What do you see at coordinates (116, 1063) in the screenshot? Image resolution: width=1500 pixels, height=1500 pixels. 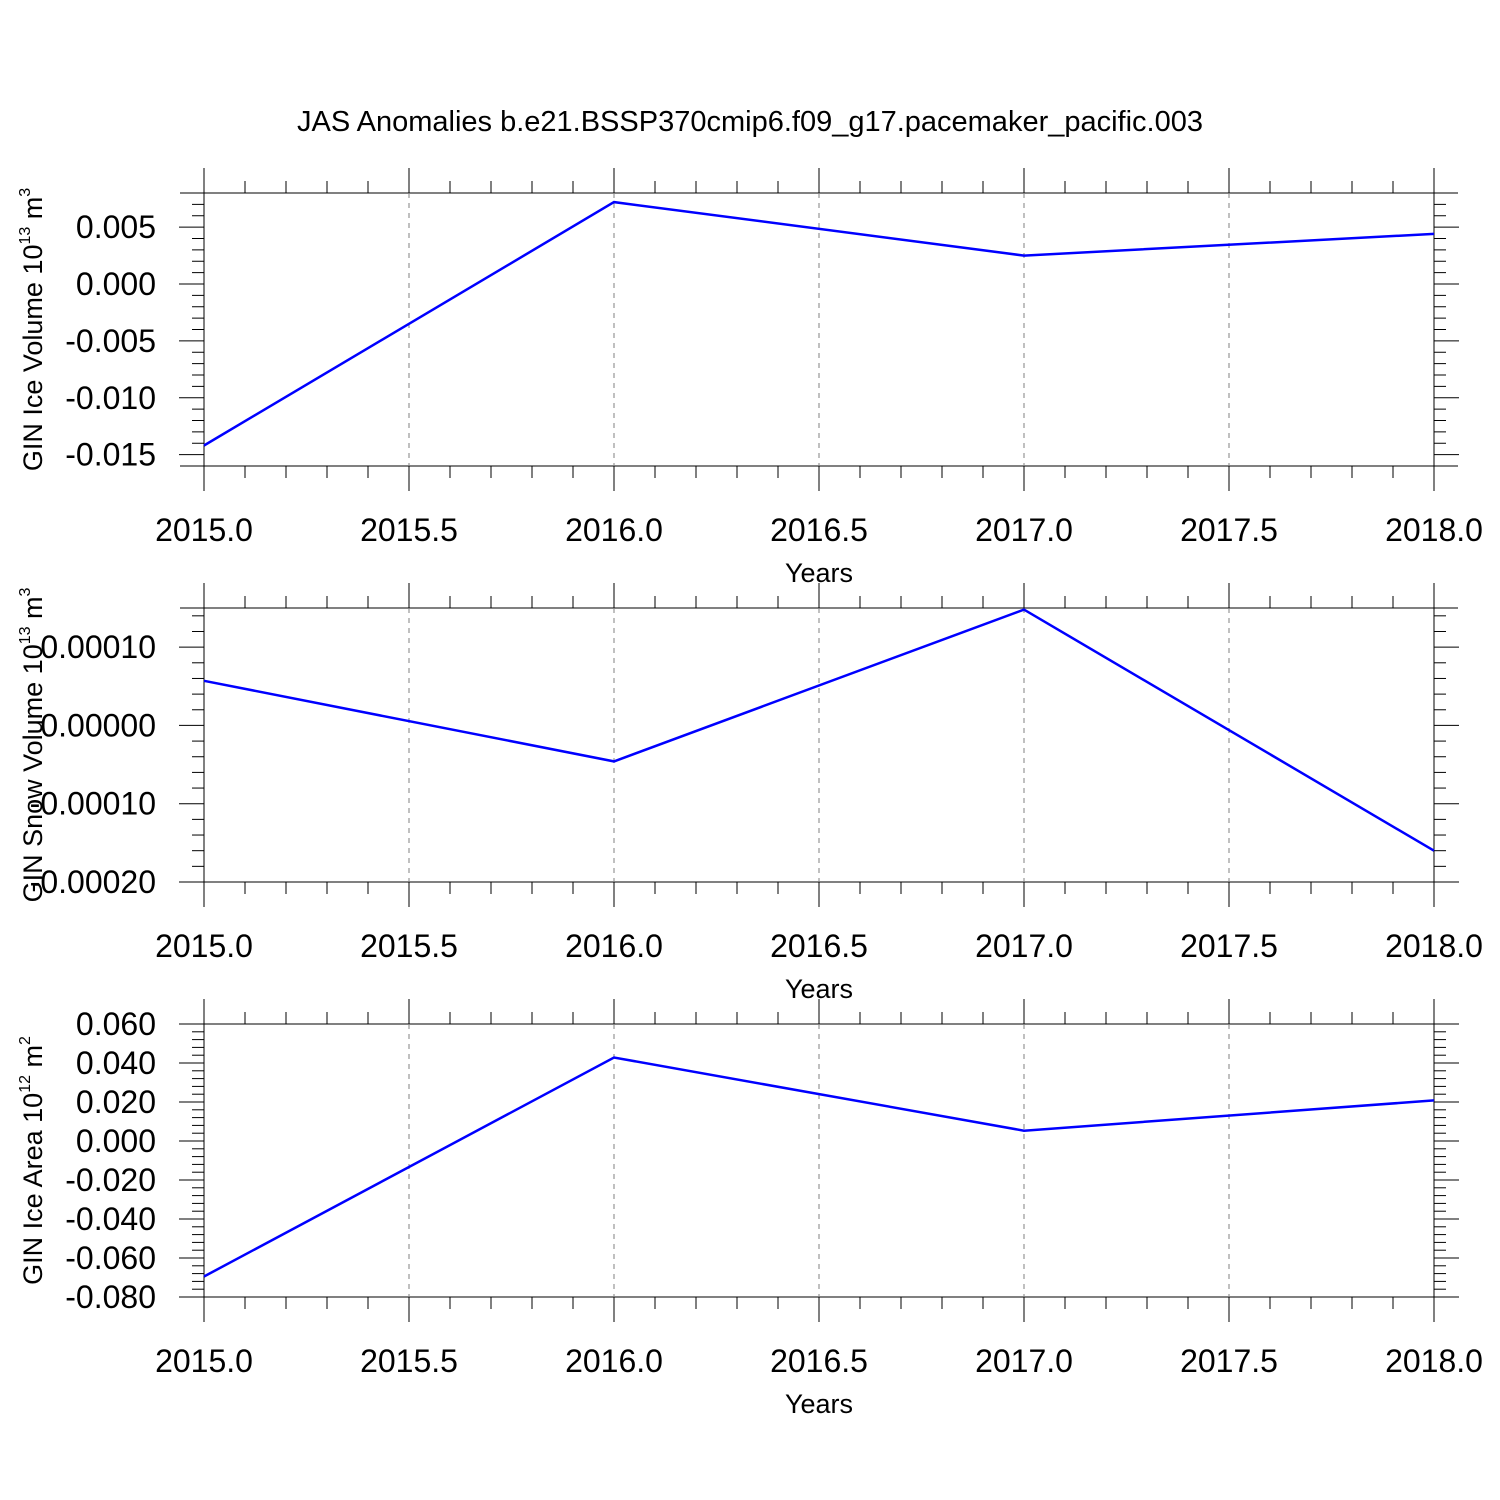 I see `y-tick-label: 0.040` at bounding box center [116, 1063].